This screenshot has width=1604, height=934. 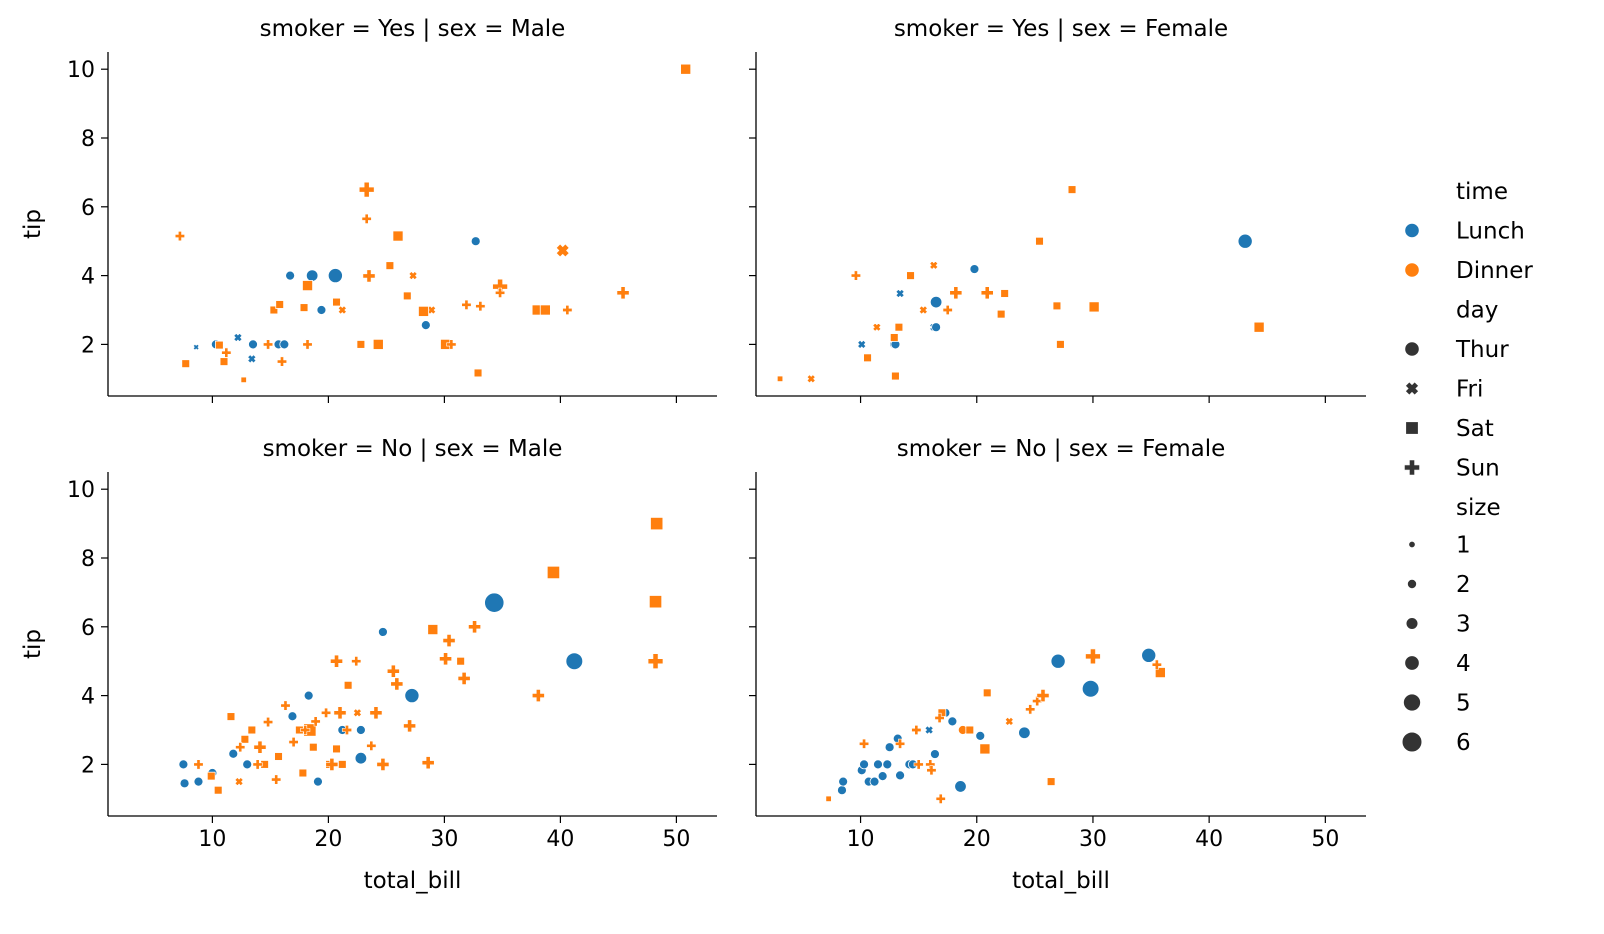 I want to click on x-axis-label: total_bill, so click(x=413, y=881).